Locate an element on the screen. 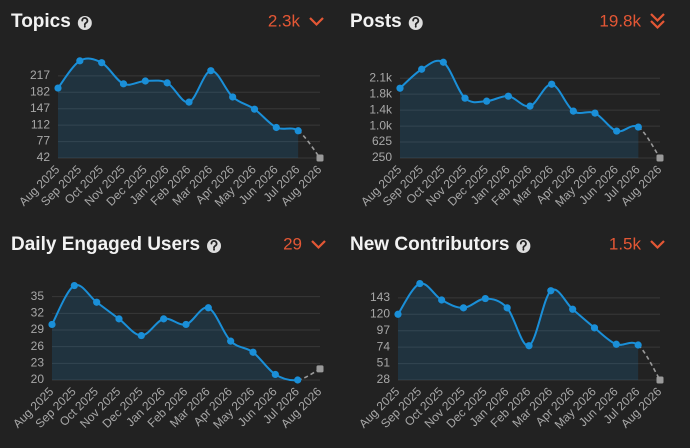 This screenshot has height=448, width=690. y-tick-label: 625 is located at coordinates (382, 141).